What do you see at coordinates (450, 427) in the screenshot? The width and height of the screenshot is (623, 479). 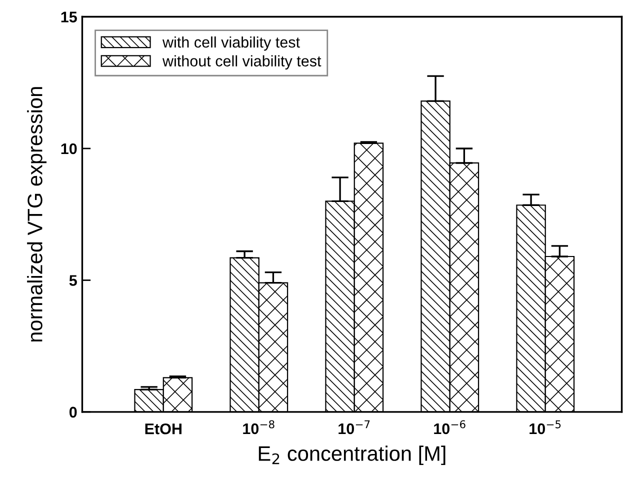 I see `x-tick-label: 10$^{−6}$` at bounding box center [450, 427].